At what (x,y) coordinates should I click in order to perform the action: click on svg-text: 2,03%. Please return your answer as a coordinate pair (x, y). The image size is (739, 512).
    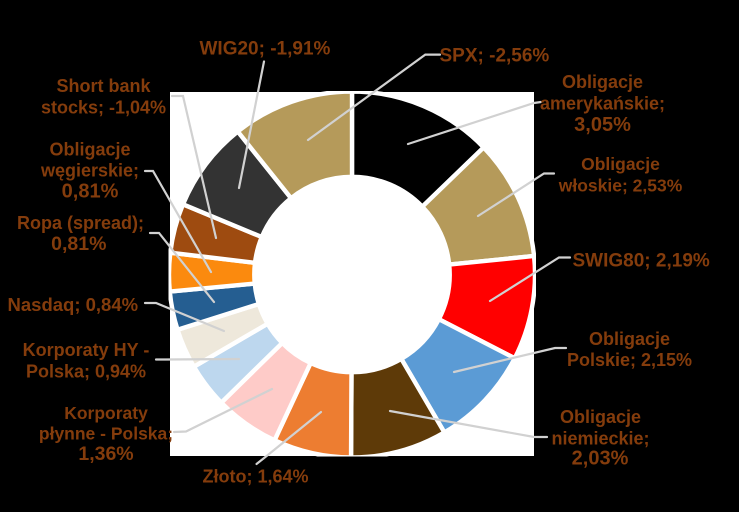
    Looking at the image, I should click on (600, 458).